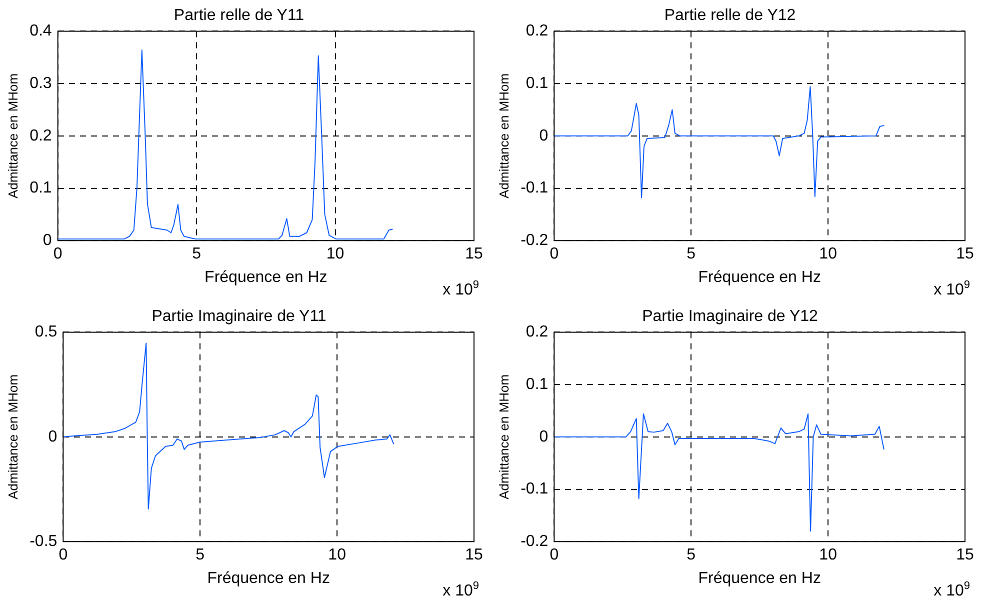  I want to click on y-tick-label: 0.5, so click(46, 332).